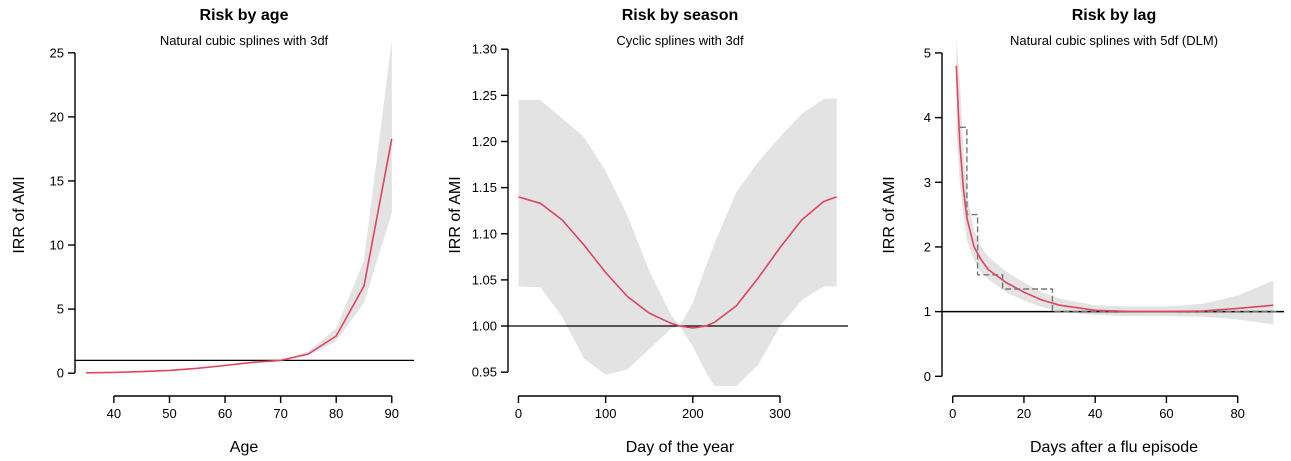  Describe the element at coordinates (19, 214) in the screenshot. I see `ylabel-age: IRR of AMI` at that location.